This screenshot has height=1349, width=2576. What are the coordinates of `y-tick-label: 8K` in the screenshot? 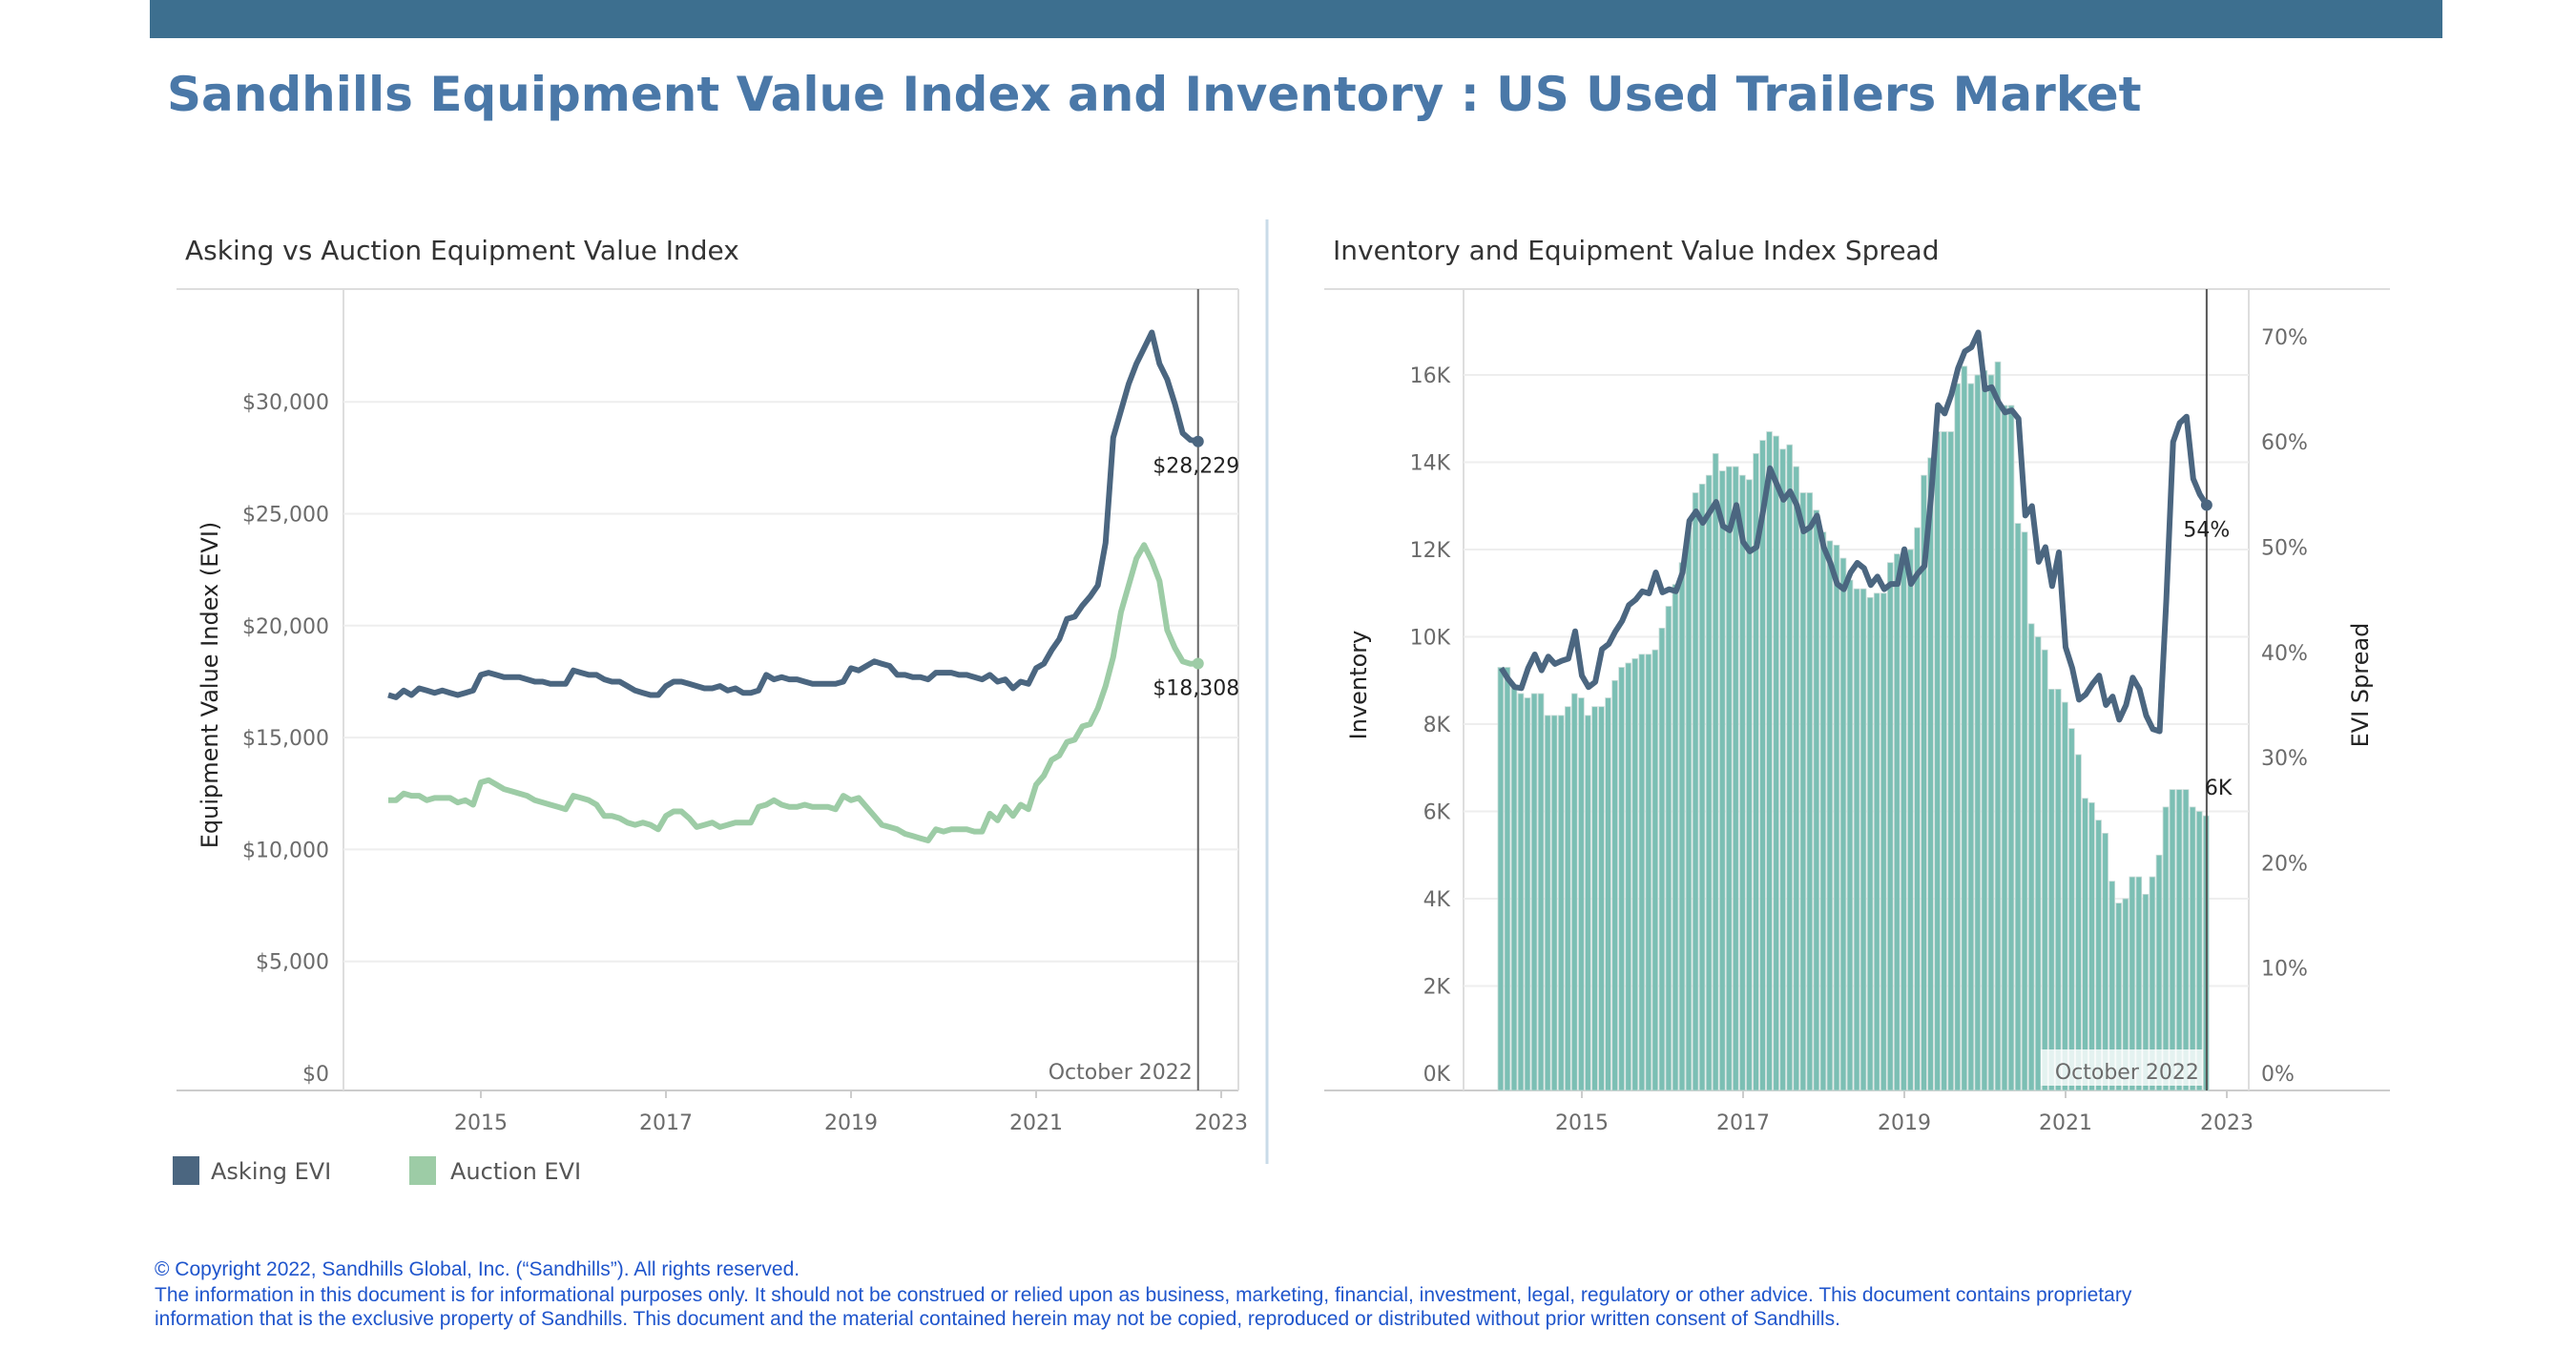 It's located at (1437, 726).